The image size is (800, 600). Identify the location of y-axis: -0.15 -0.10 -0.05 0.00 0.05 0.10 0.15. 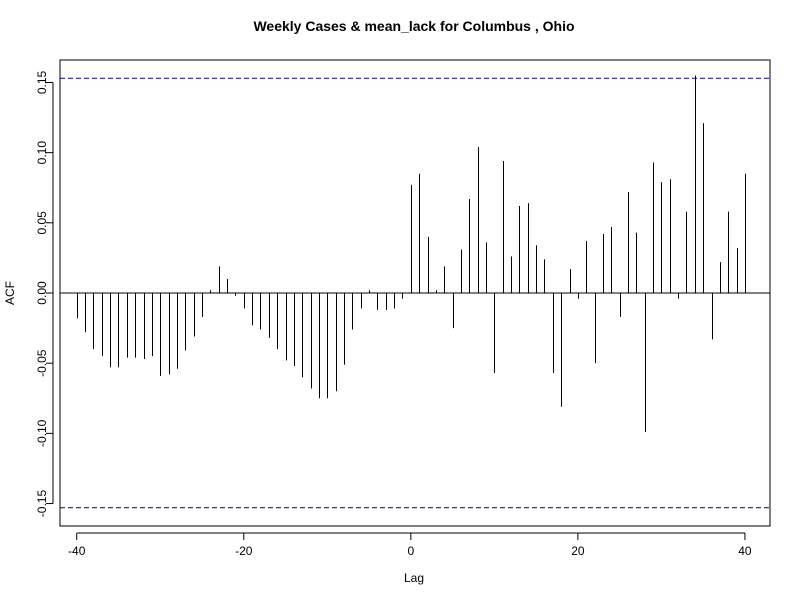
(44, 294).